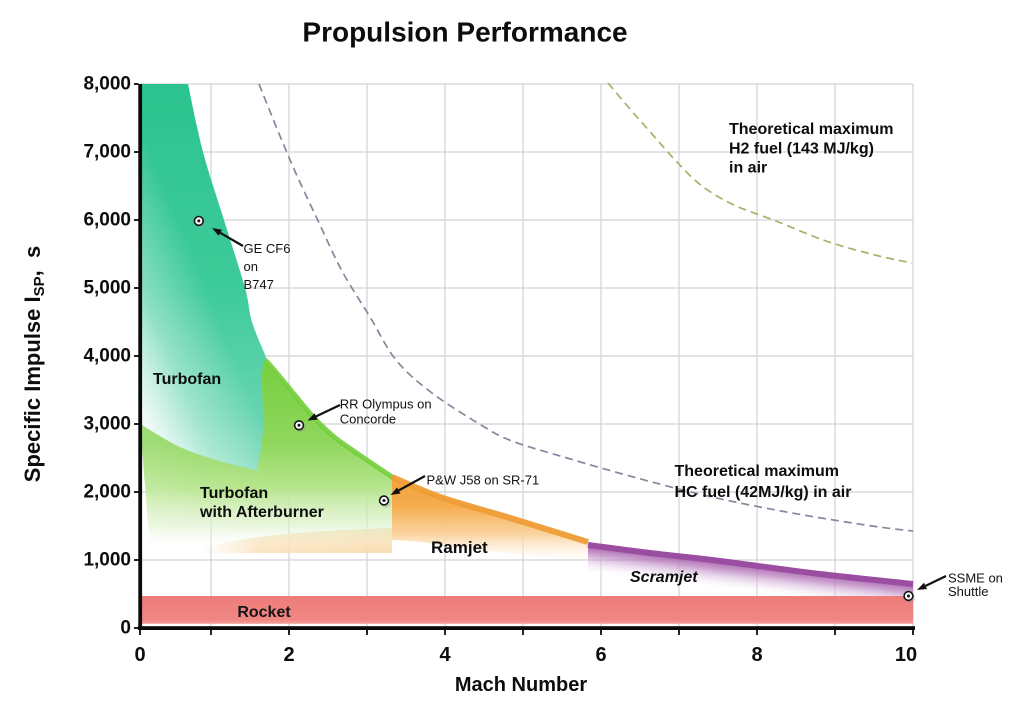  I want to click on svg-text: Ramjet, so click(459, 547).